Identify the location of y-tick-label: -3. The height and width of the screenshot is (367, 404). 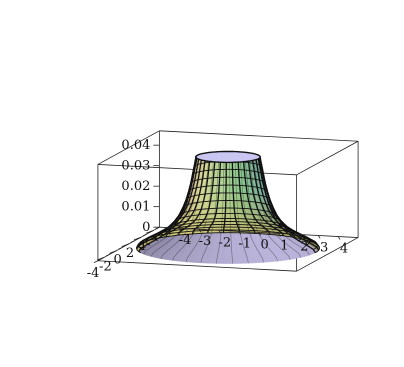
(205, 241).